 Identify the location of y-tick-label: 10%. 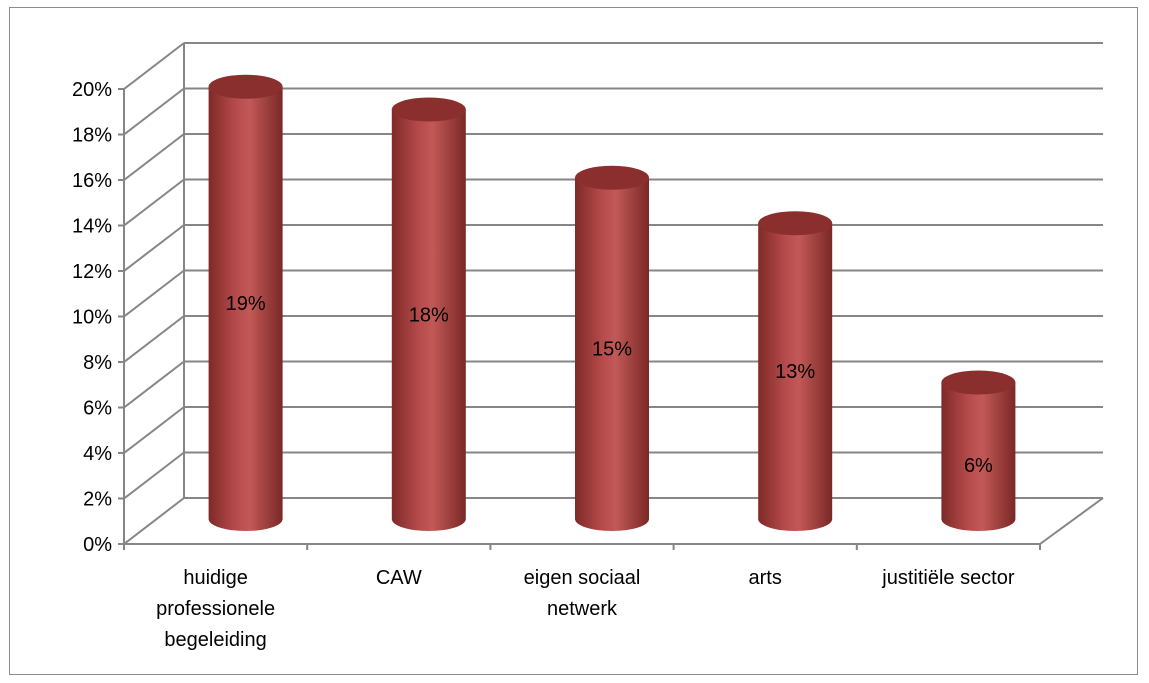
(92, 318).